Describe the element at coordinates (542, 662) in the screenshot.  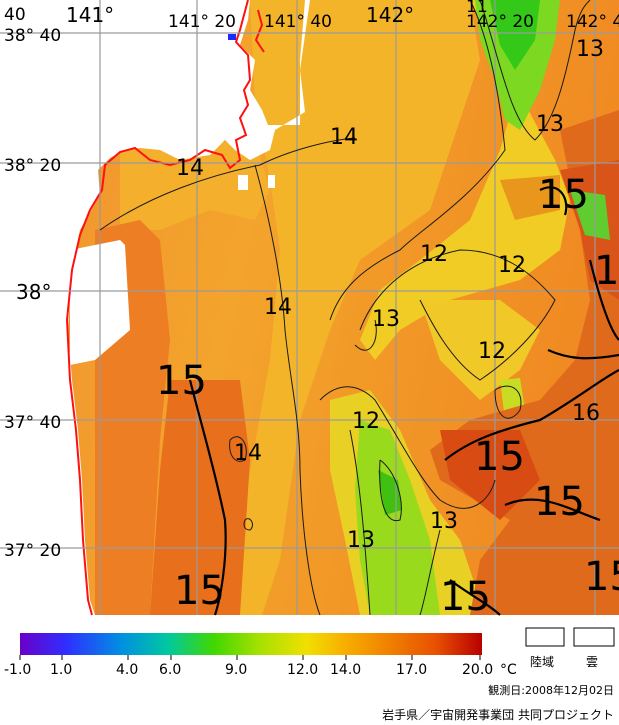
I see `land-legend-label: 陸域` at that location.